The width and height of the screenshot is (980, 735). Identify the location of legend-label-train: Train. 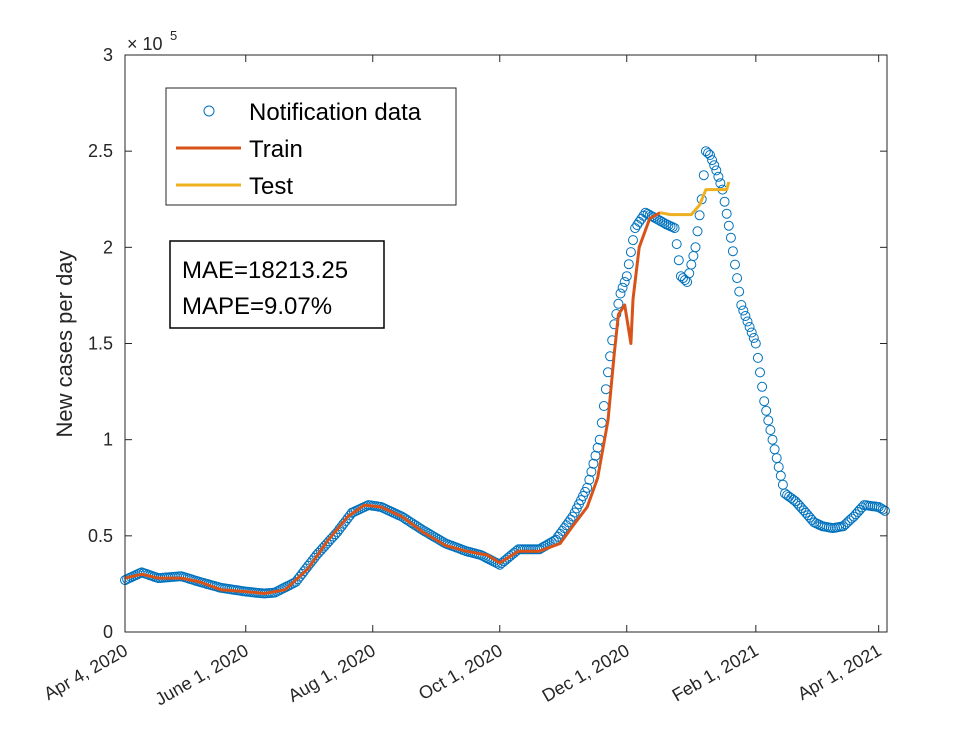
(276, 149).